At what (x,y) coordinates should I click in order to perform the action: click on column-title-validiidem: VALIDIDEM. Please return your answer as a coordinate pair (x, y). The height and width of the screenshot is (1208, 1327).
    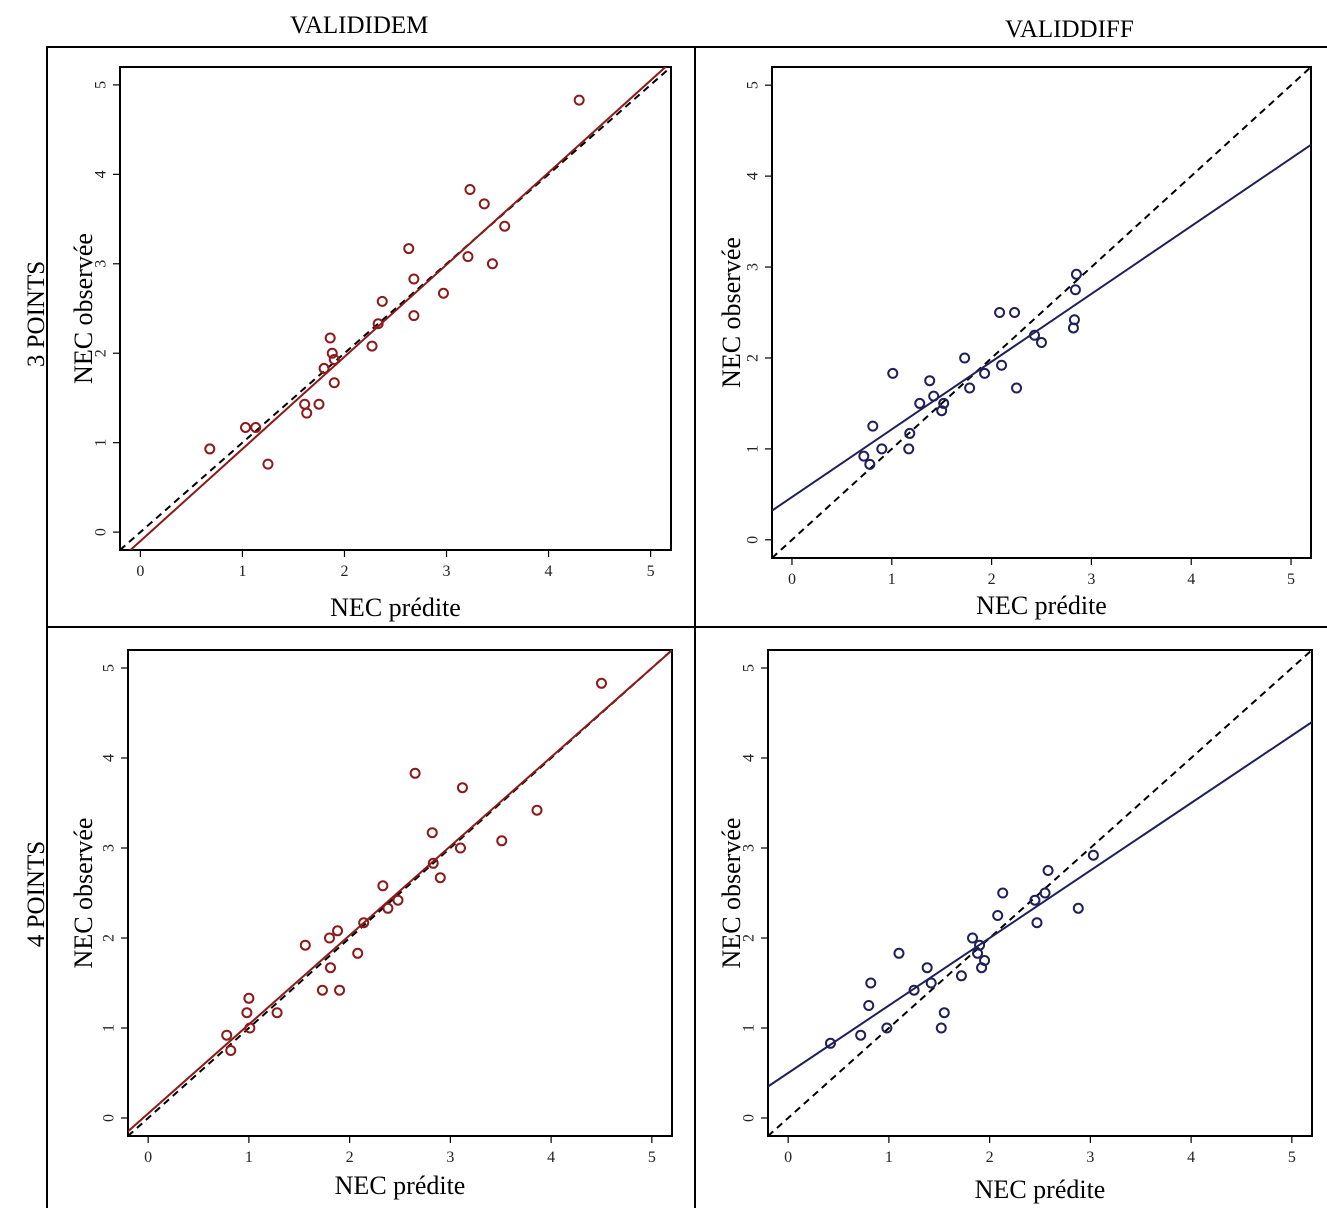
    Looking at the image, I should click on (359, 25).